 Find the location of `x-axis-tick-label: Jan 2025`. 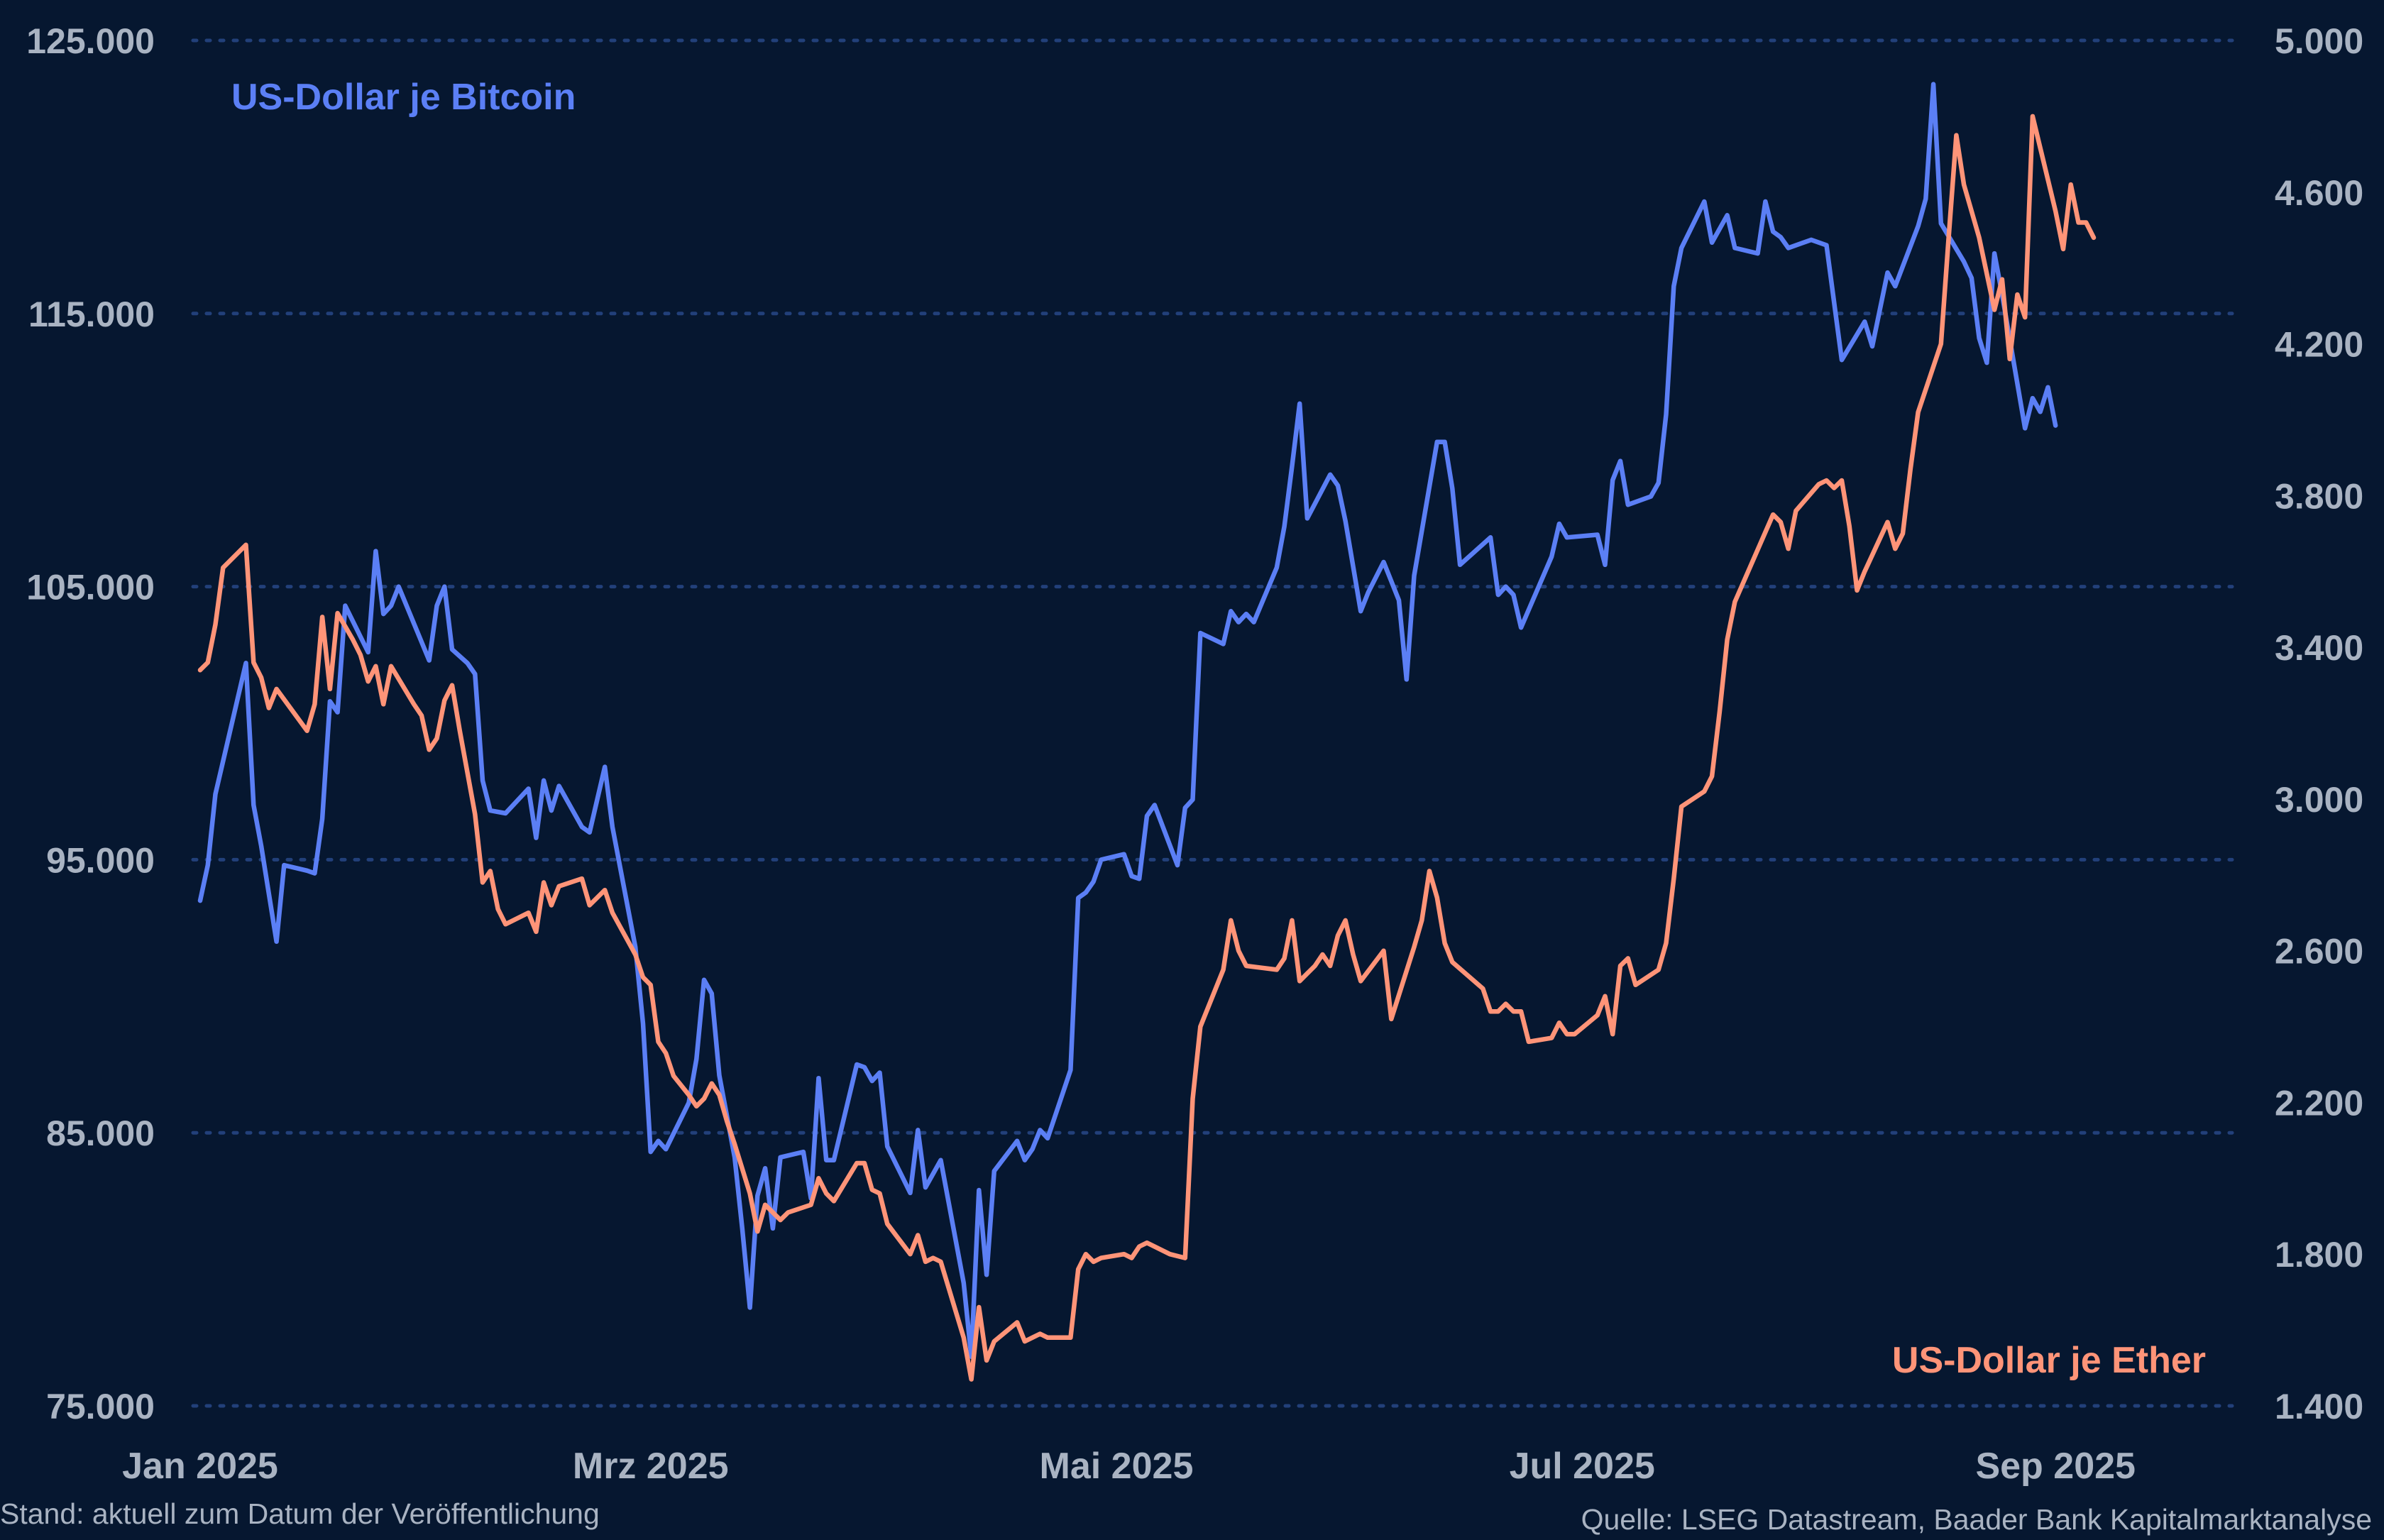

x-axis-tick-label: Jan 2025 is located at coordinates (200, 1467).